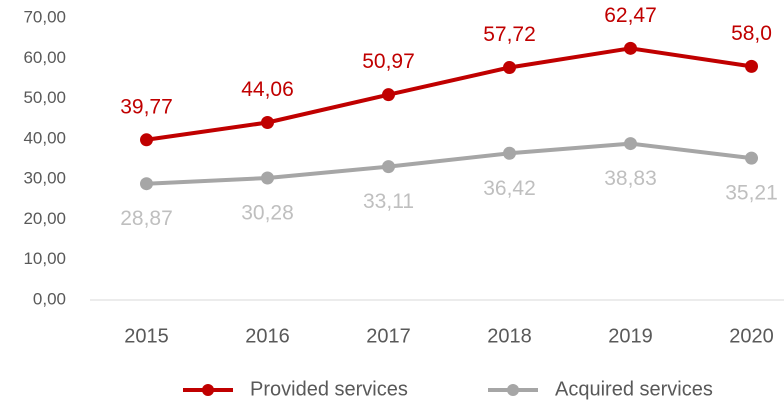  I want to click on x-tick-label: 2020, so click(751, 336).